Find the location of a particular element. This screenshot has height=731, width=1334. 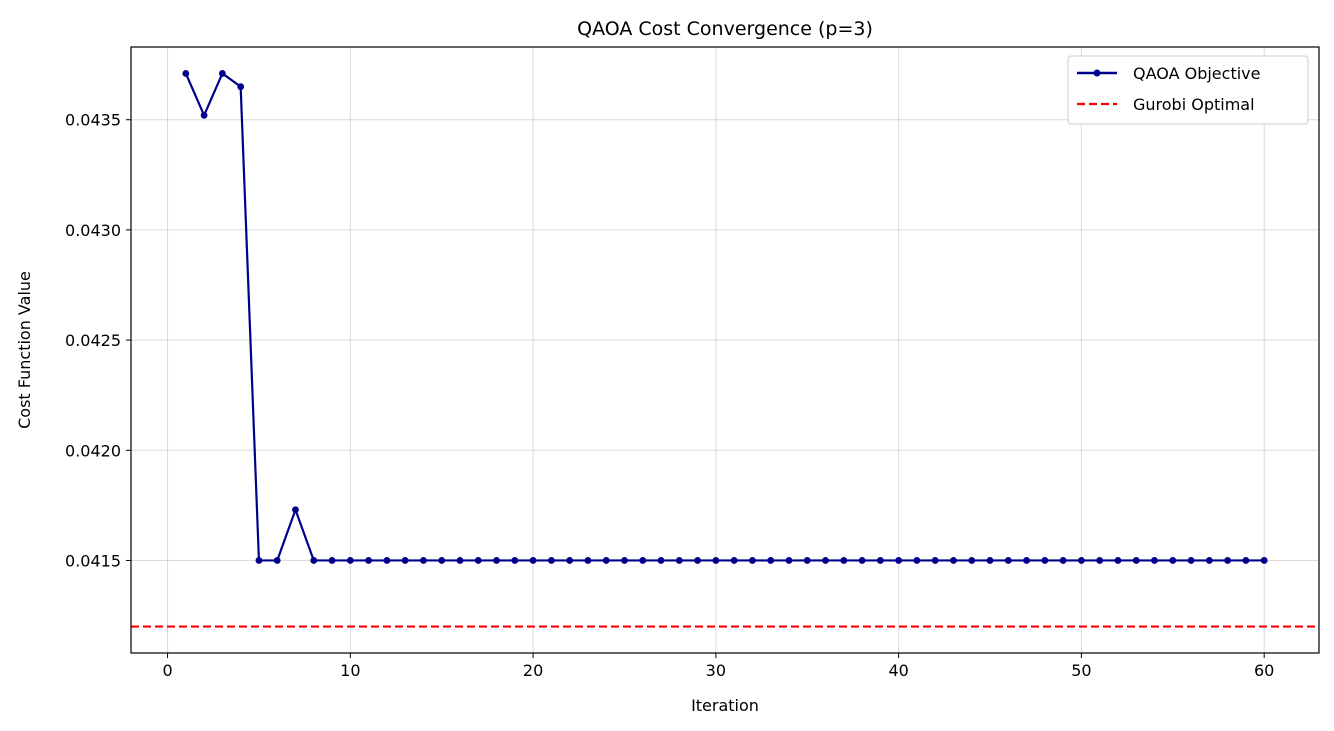

y-tick-label: 0.0420 is located at coordinates (93, 450).